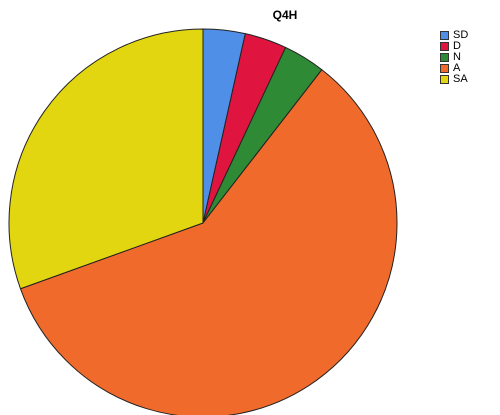  I want to click on legend-swatch-sa, so click(444, 79).